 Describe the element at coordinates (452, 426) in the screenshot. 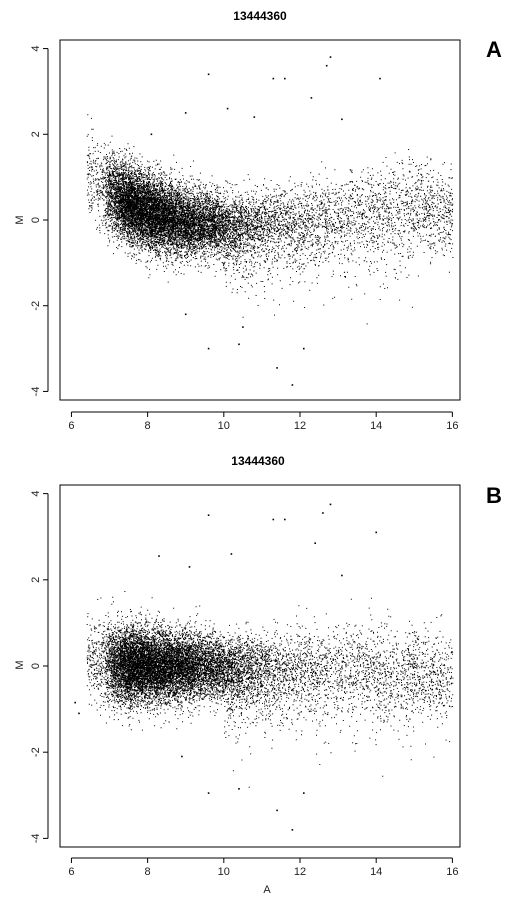

I see `panel-a-x-tick-label: 16` at that location.